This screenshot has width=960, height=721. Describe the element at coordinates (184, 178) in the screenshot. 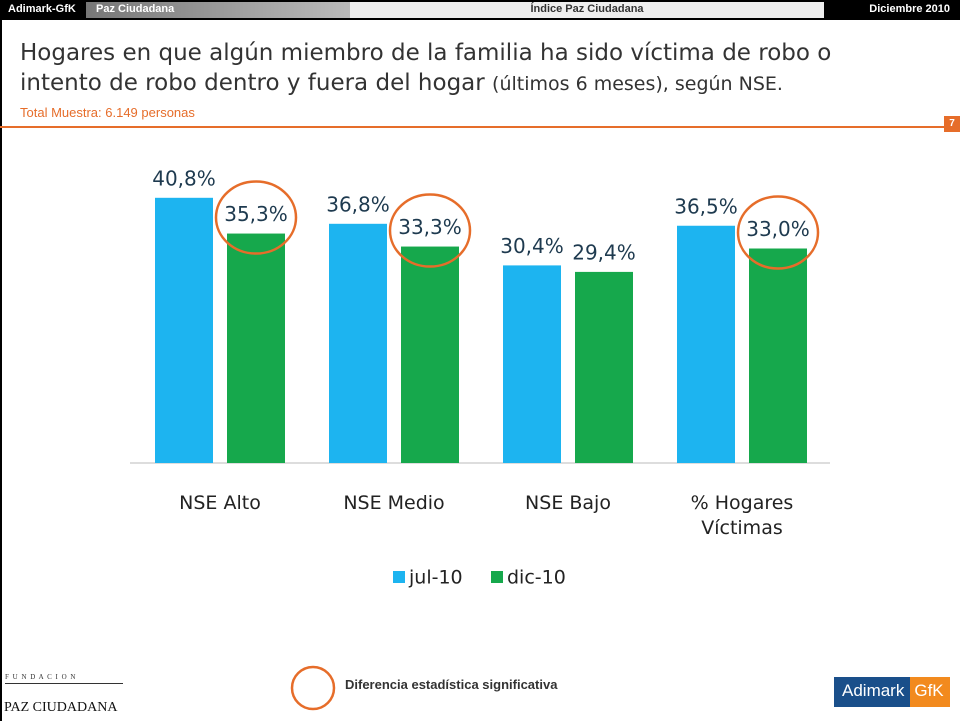

I see `data-label: 40,8%` at that location.